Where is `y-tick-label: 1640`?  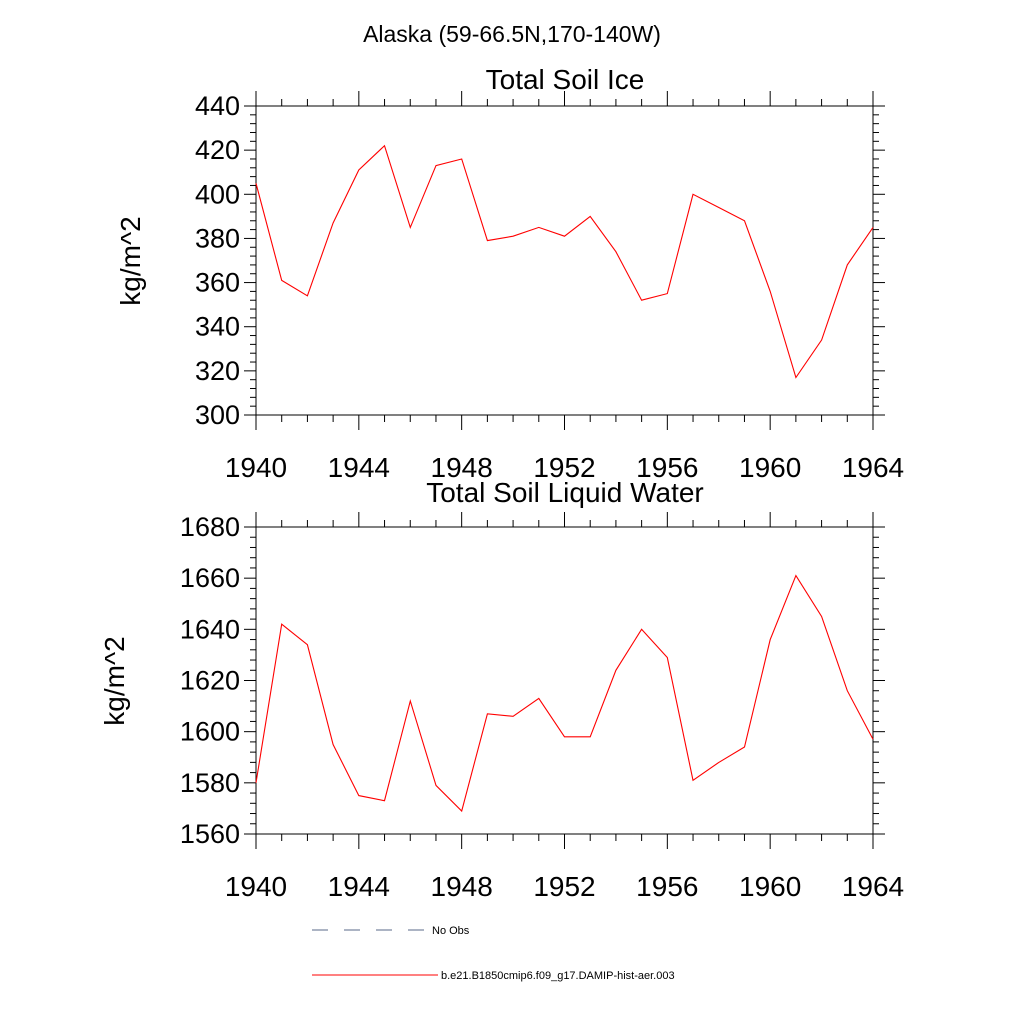 y-tick-label: 1640 is located at coordinates (210, 629).